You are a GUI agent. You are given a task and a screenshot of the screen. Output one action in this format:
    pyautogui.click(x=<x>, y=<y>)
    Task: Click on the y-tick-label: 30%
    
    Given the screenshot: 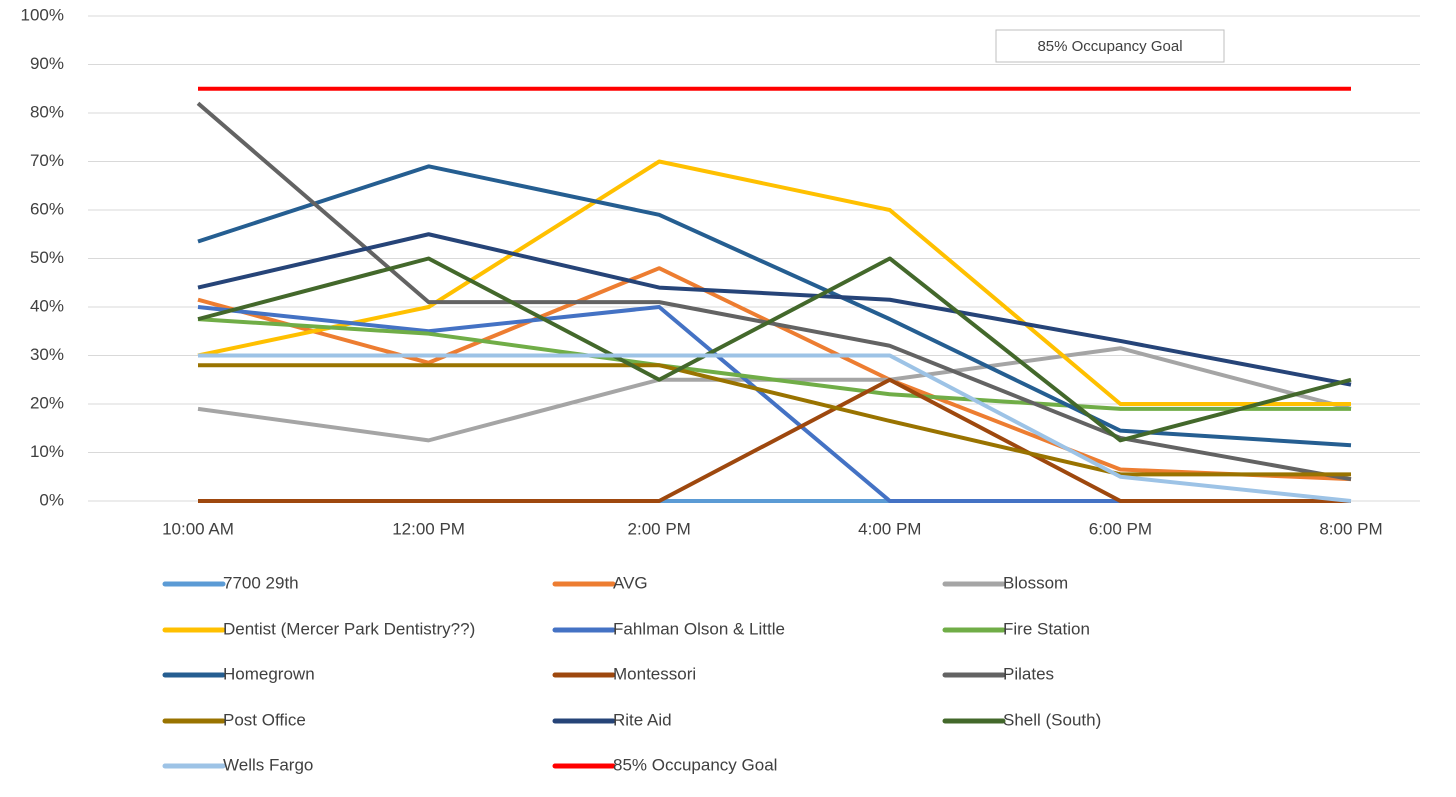 What is the action you would take?
    pyautogui.click(x=47, y=354)
    